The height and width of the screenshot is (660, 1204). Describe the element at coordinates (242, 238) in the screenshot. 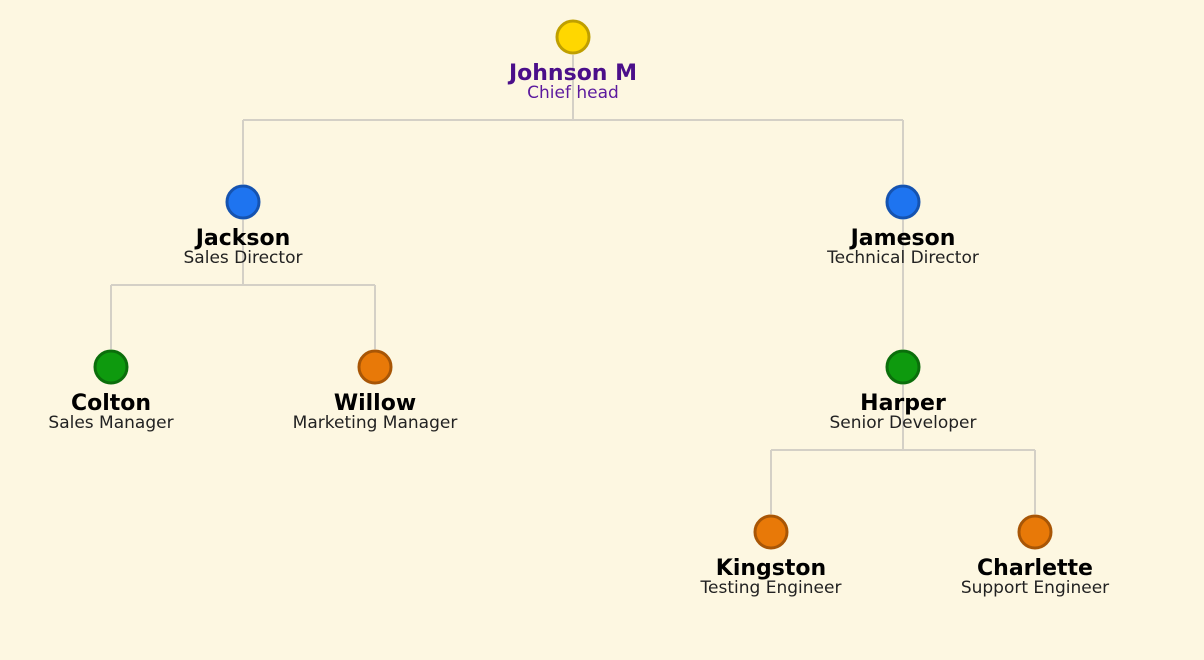

I see `node-name-jackson: Jackson` at that location.